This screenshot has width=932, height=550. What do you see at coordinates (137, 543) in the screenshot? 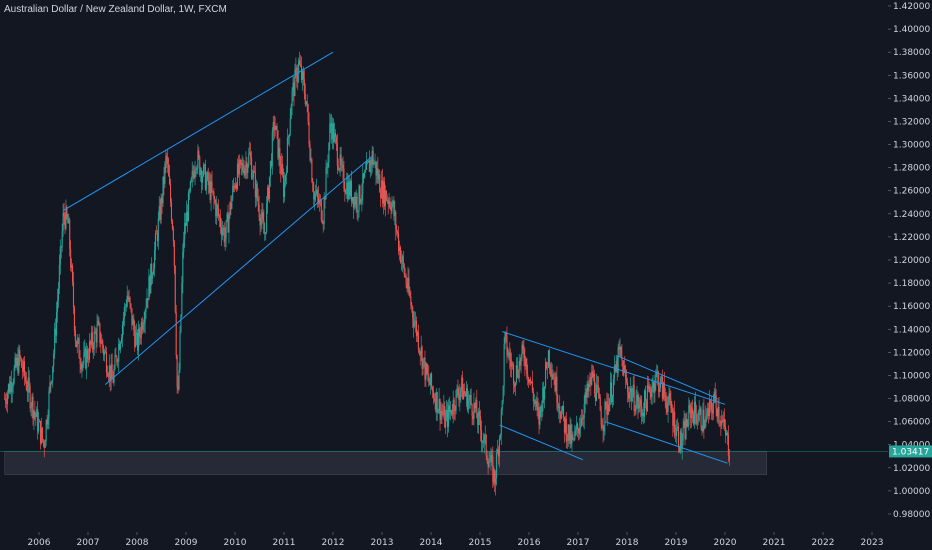
I see `x-tick-label: 2008` at bounding box center [137, 543].